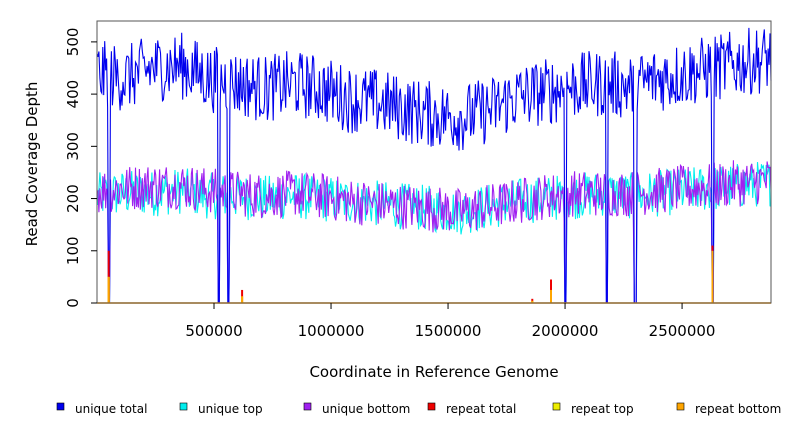 This screenshot has height=432, width=792. Describe the element at coordinates (80, 168) in the screenshot. I see `y-axis: 0 100 200 300 400 500` at that location.